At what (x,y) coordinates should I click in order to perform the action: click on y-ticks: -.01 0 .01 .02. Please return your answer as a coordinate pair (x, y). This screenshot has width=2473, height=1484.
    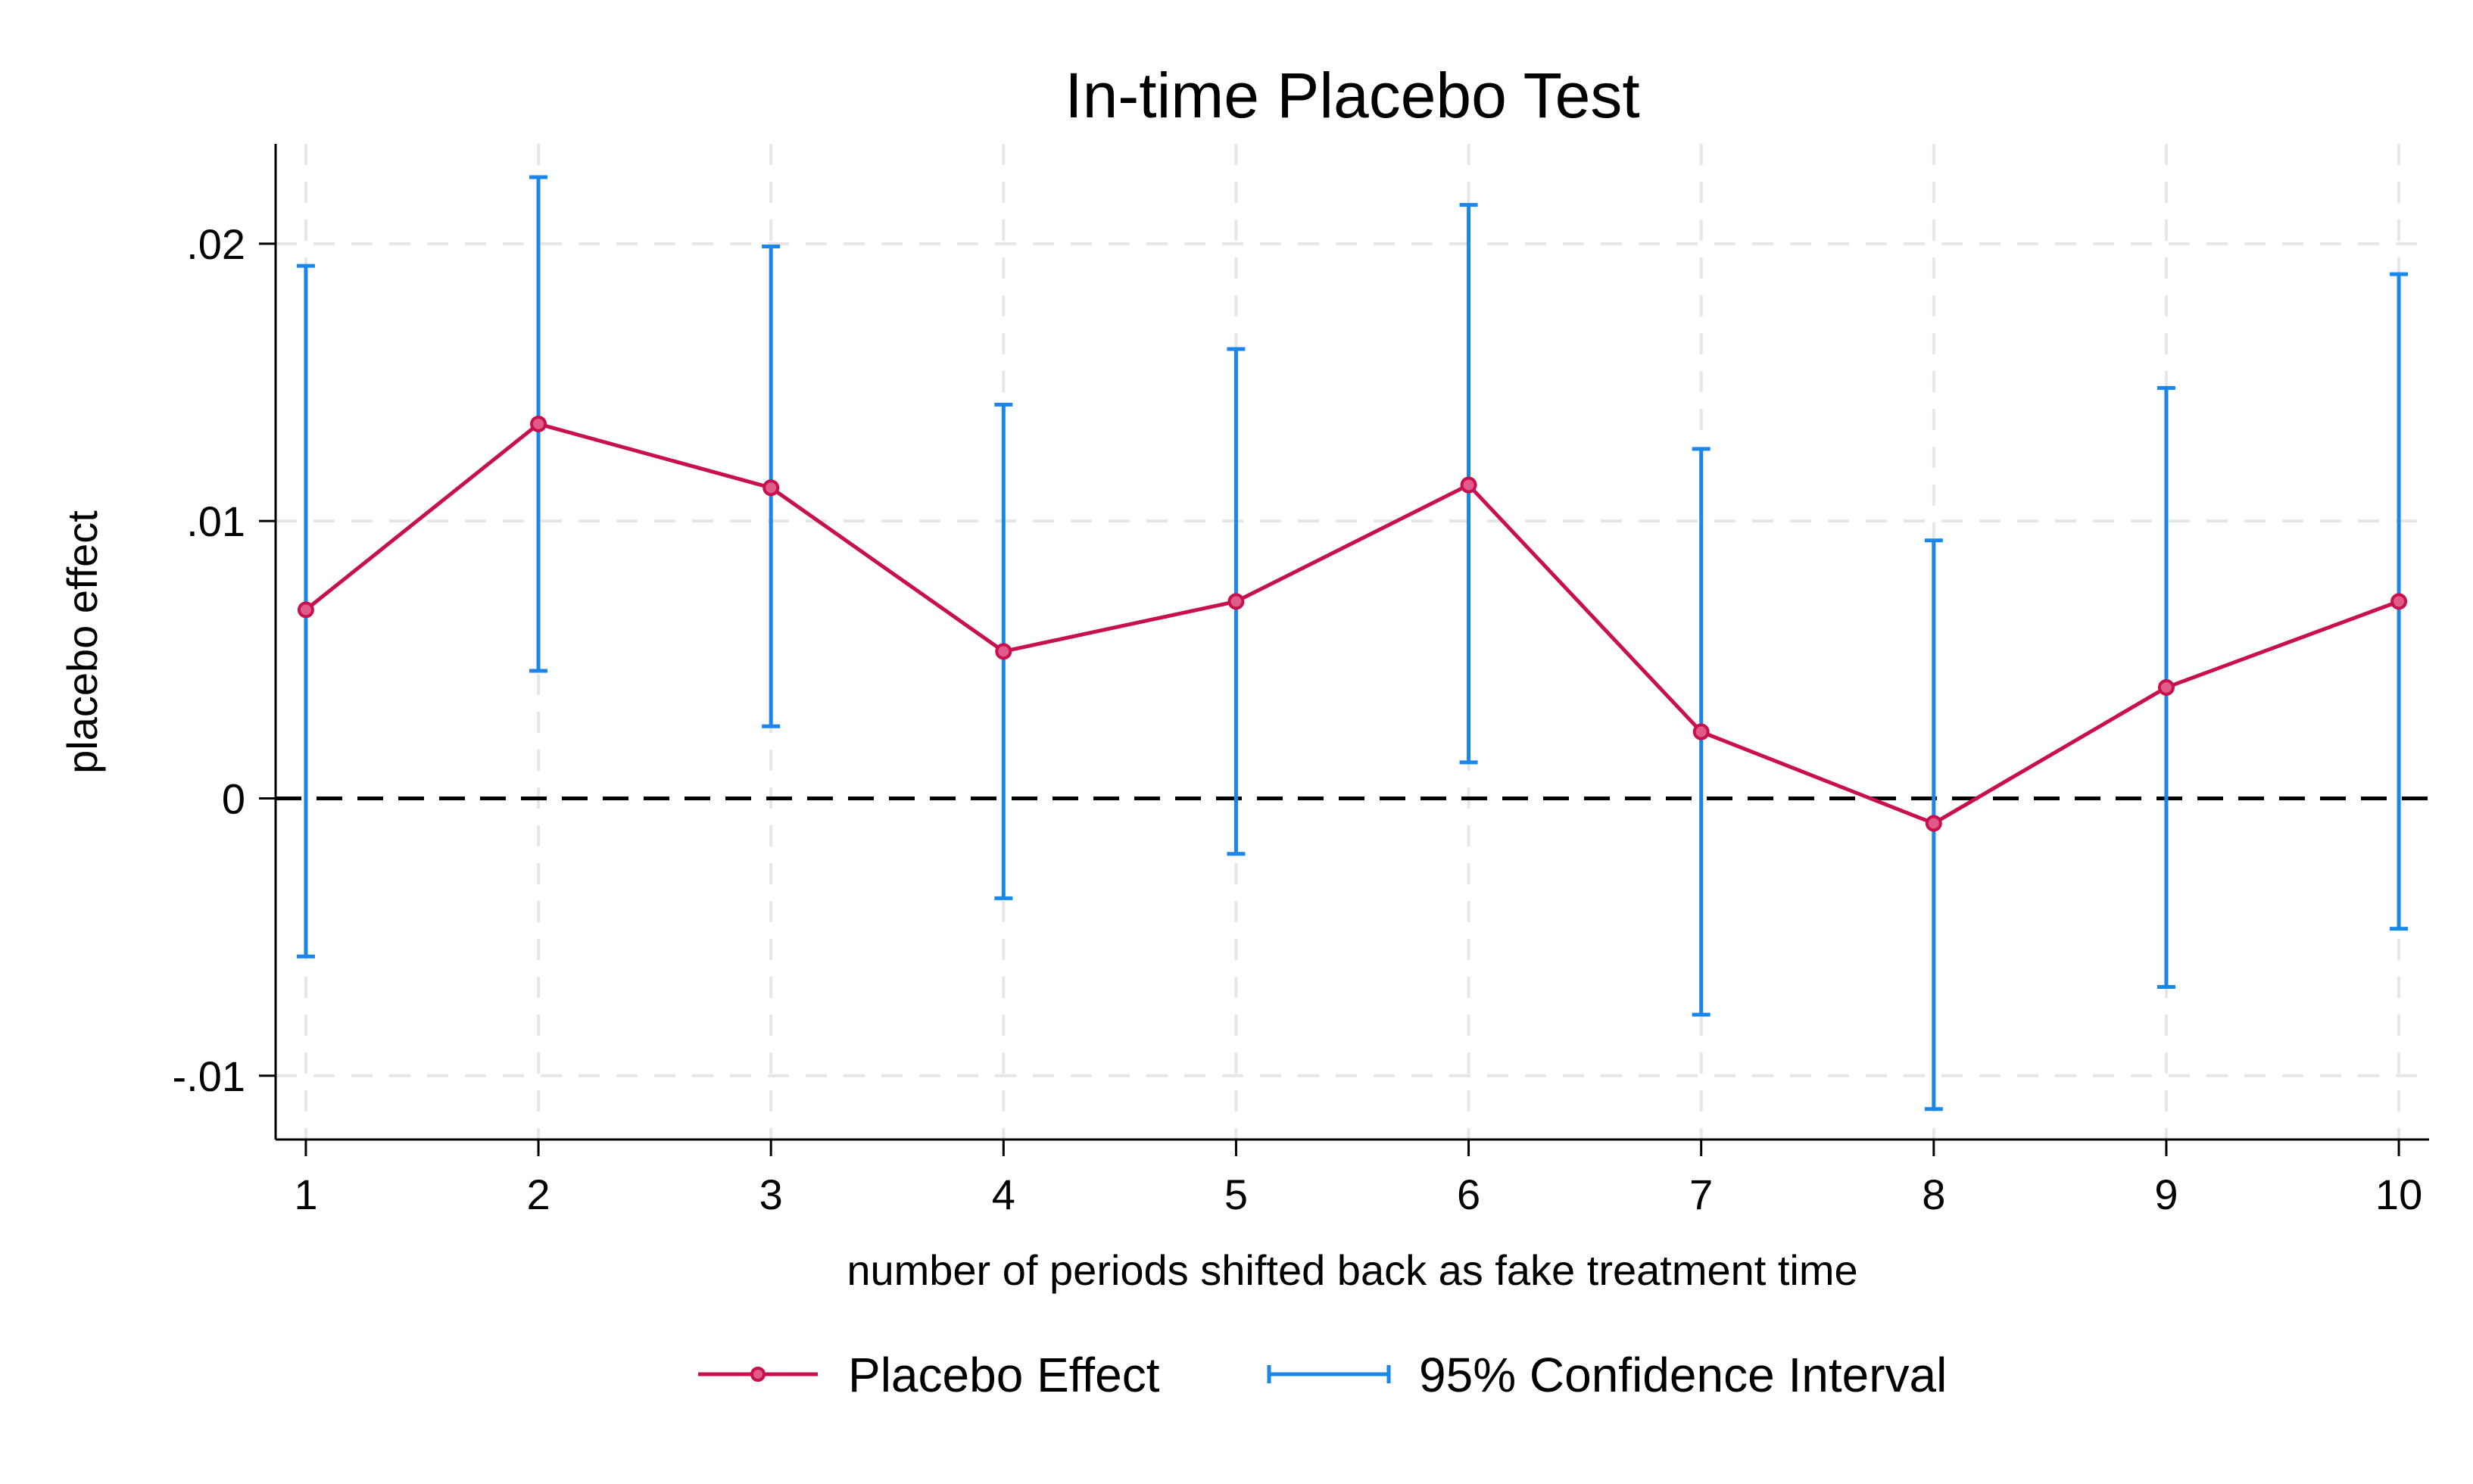
    Looking at the image, I should click on (224, 660).